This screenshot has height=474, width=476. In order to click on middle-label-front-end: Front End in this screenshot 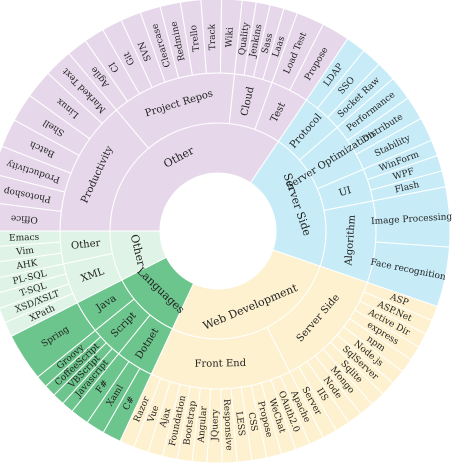, I will do `click(220, 364)`.